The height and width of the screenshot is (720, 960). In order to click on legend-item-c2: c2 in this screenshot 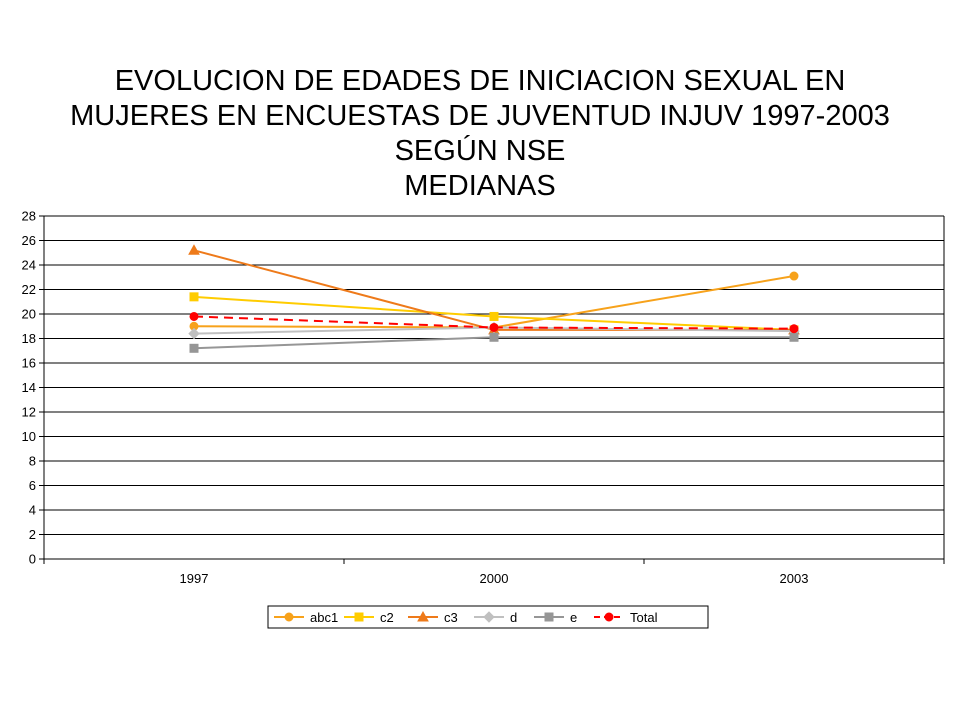, I will do `click(369, 617)`.